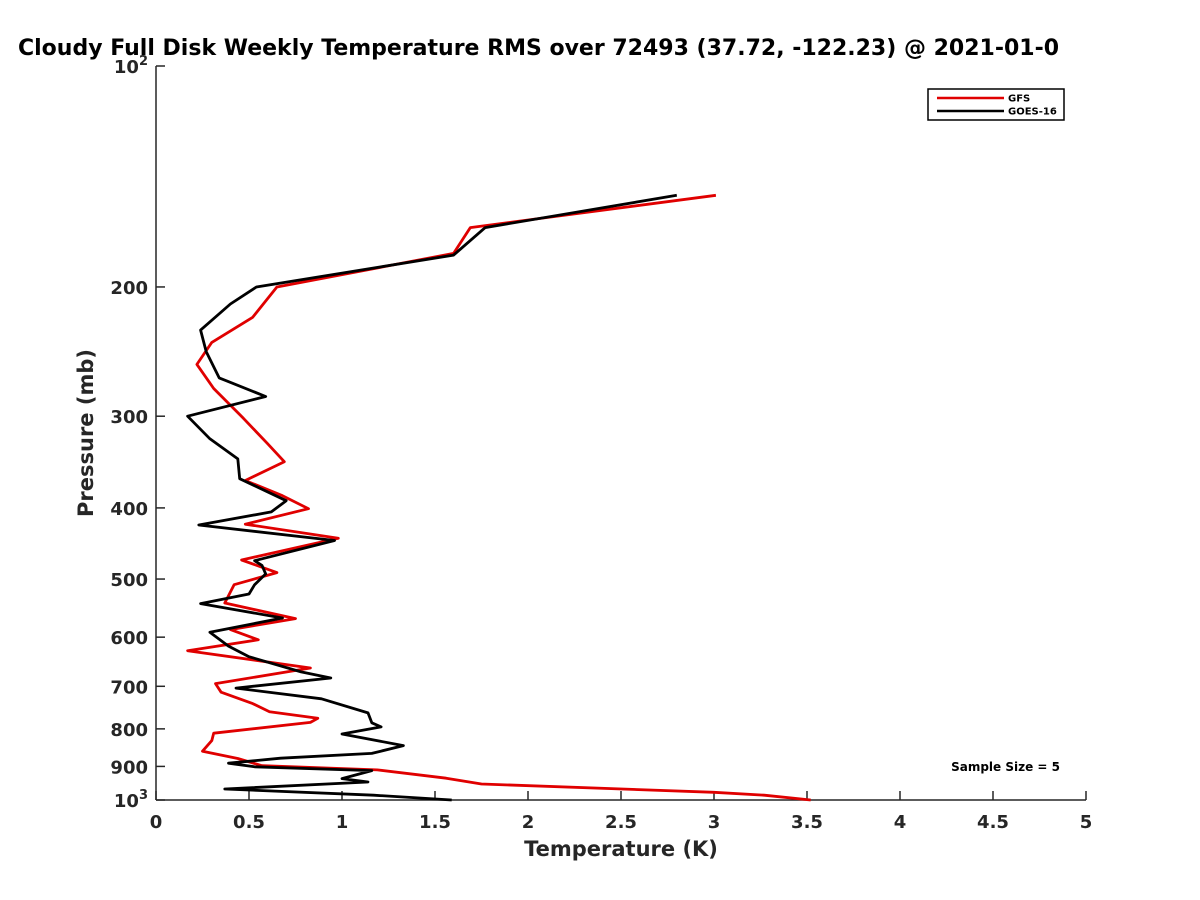 The width and height of the screenshot is (1200, 900). What do you see at coordinates (129, 730) in the screenshot?
I see `y-tick-label: 800` at bounding box center [129, 730].